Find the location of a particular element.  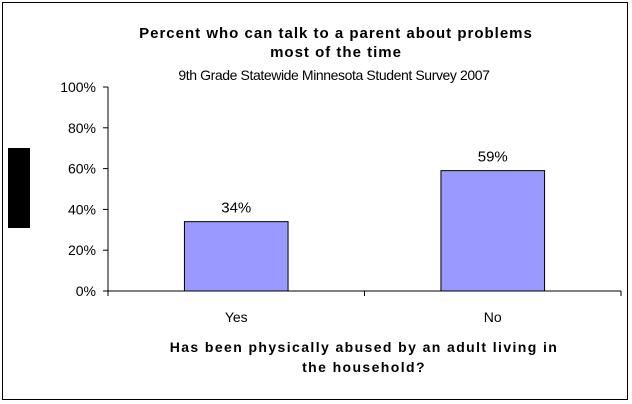

category-labels: Yes No is located at coordinates (363, 317).